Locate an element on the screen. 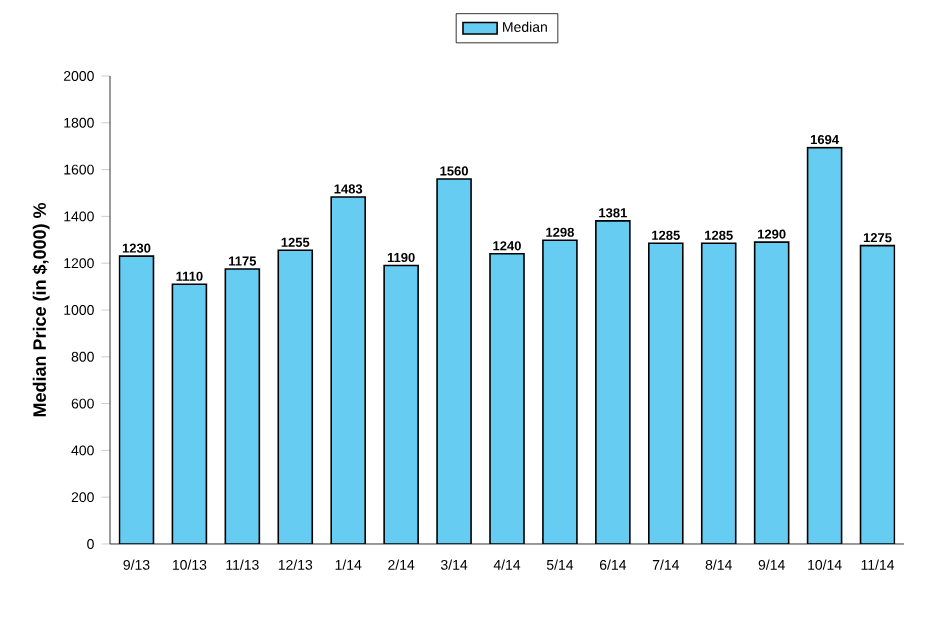 Image resolution: width=926 pixels, height=640 pixels. y-axis-title: Median Price (in $,000) % is located at coordinates (41, 309).